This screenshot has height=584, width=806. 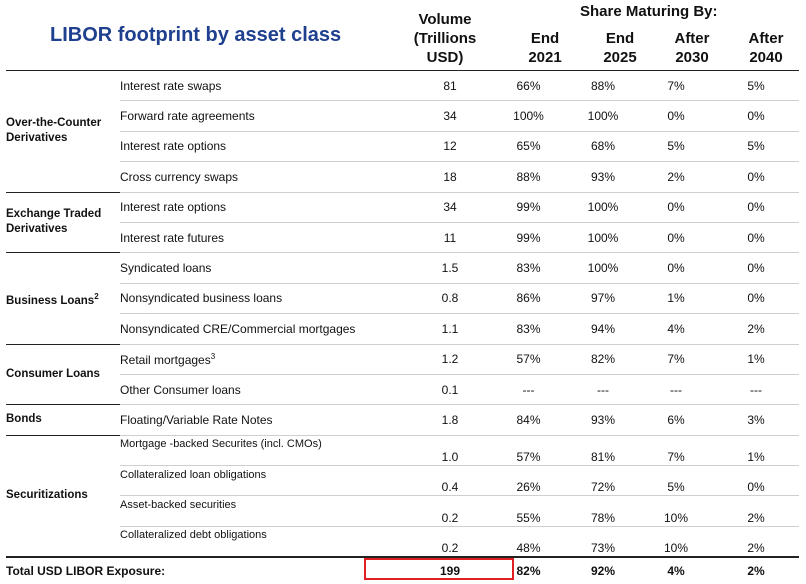 I want to click on end-2025-cell: 88%, so click(x=603, y=85).